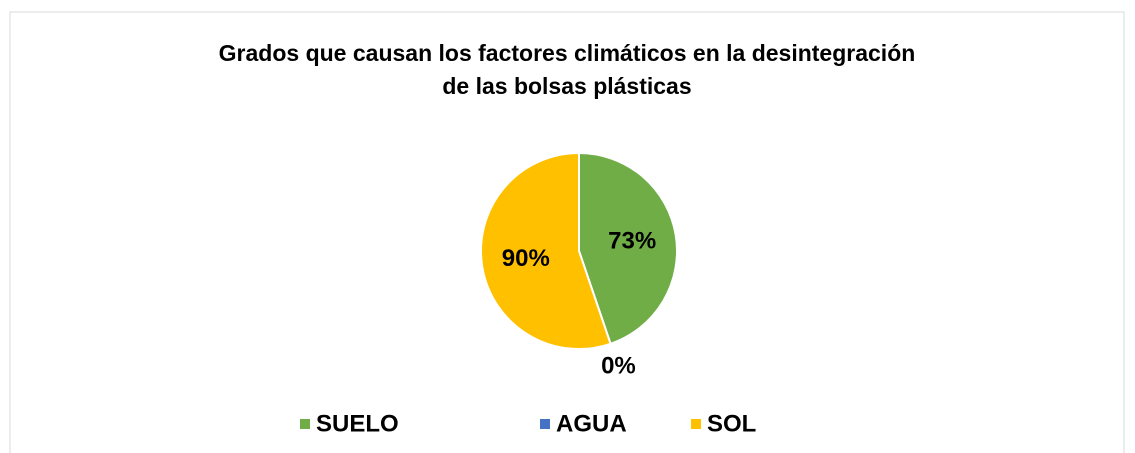 The width and height of the screenshot is (1135, 453). I want to click on legend-label: AGUA, so click(591, 423).